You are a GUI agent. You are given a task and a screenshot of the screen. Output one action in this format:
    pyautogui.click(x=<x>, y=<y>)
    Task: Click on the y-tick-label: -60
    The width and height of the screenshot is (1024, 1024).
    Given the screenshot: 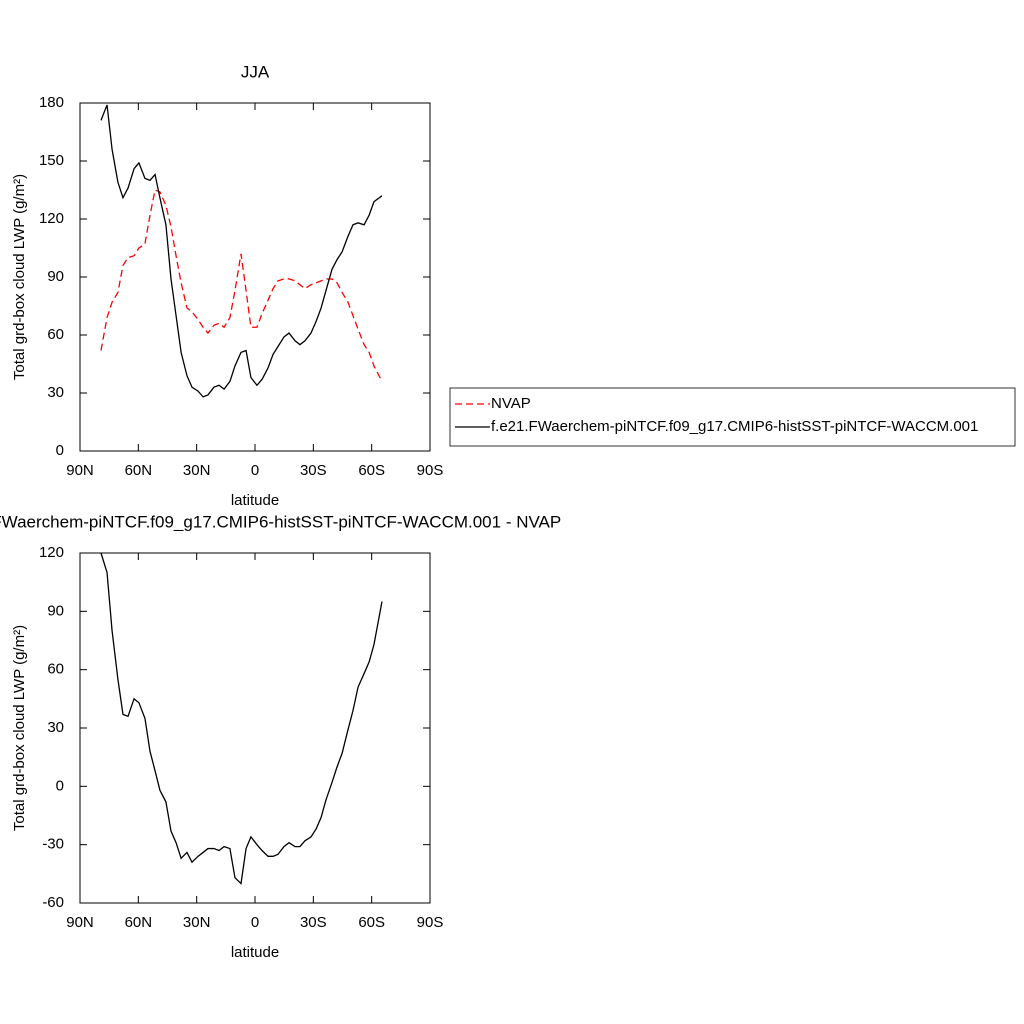 What is the action you would take?
    pyautogui.click(x=53, y=902)
    